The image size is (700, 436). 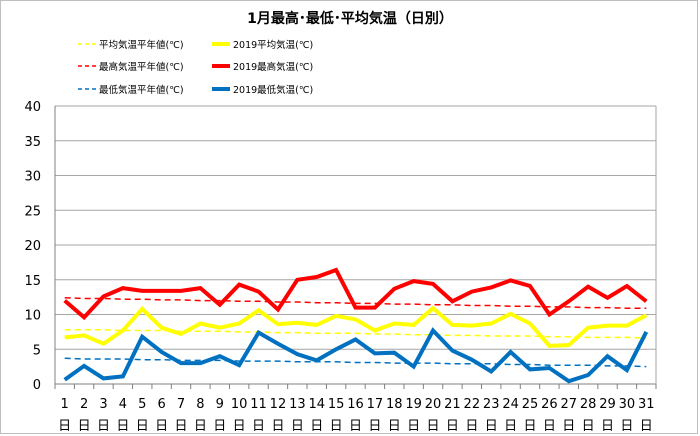 What do you see at coordinates (350, 19) in the screenshot?
I see `chart-title: 1月最高･最低･平均気温（日別）` at bounding box center [350, 19].